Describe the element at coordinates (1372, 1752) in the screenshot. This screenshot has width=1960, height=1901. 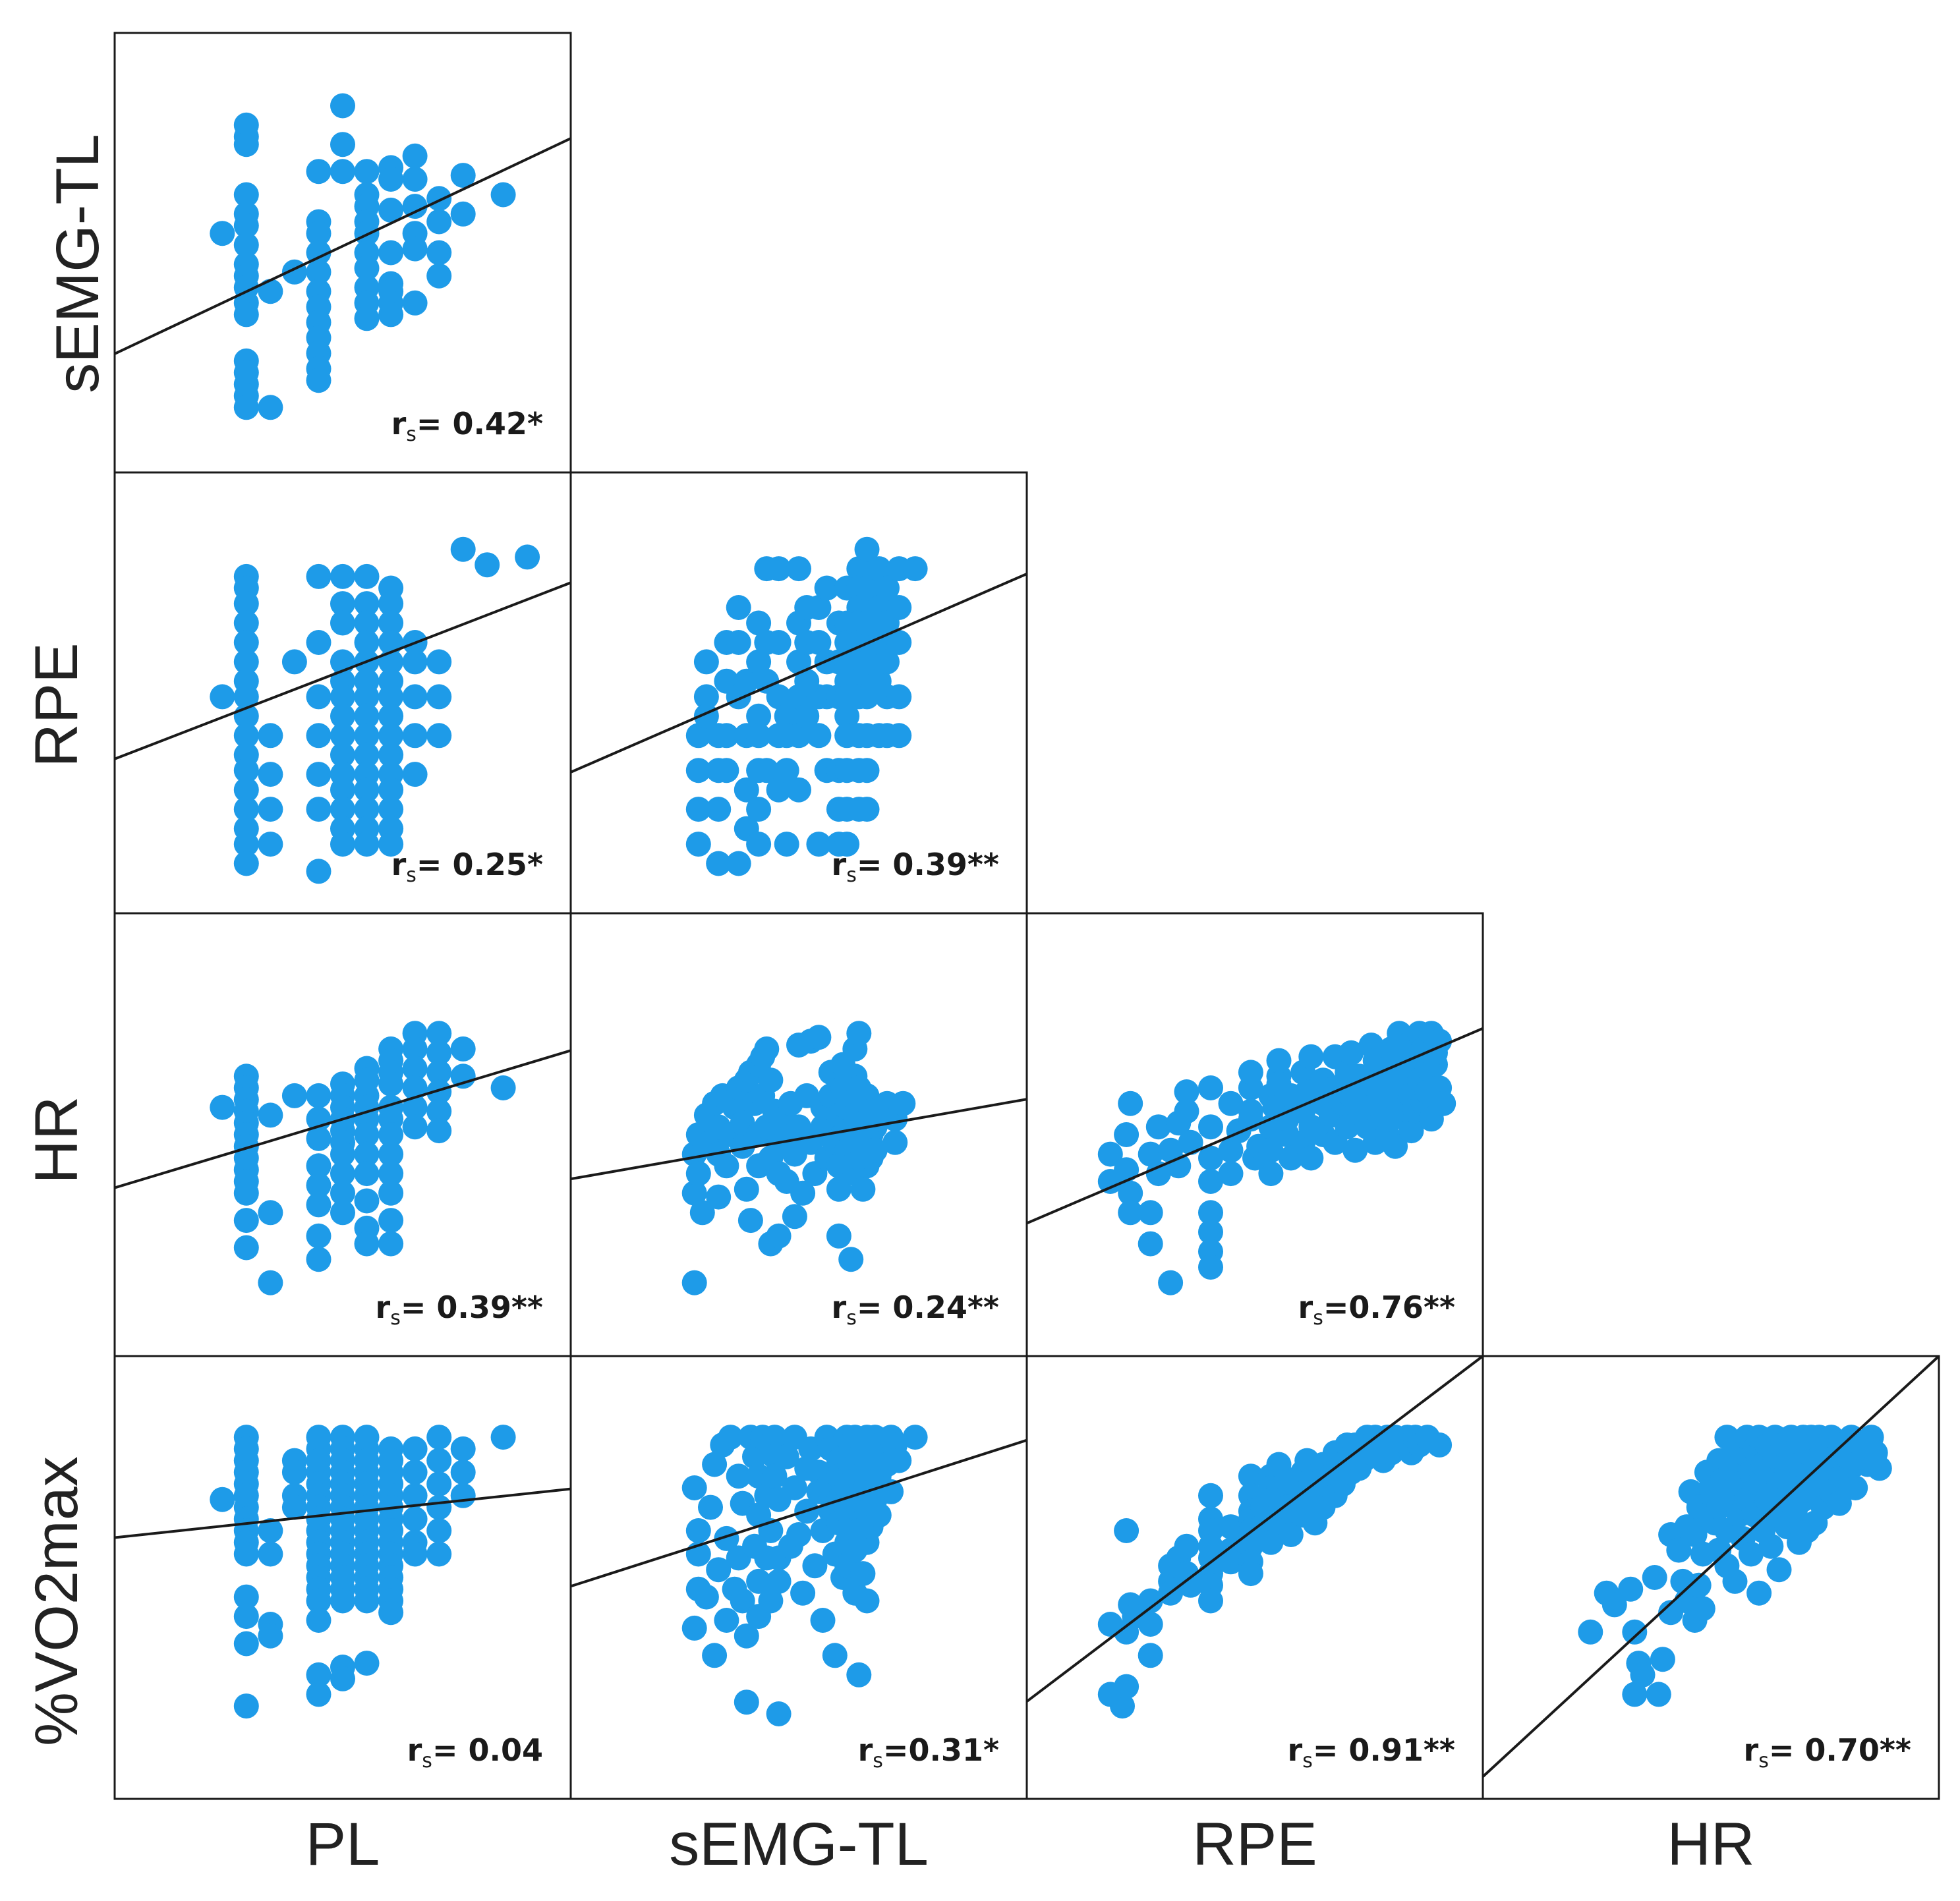
I see `correlation-label: rs= 0.91**` at that location.